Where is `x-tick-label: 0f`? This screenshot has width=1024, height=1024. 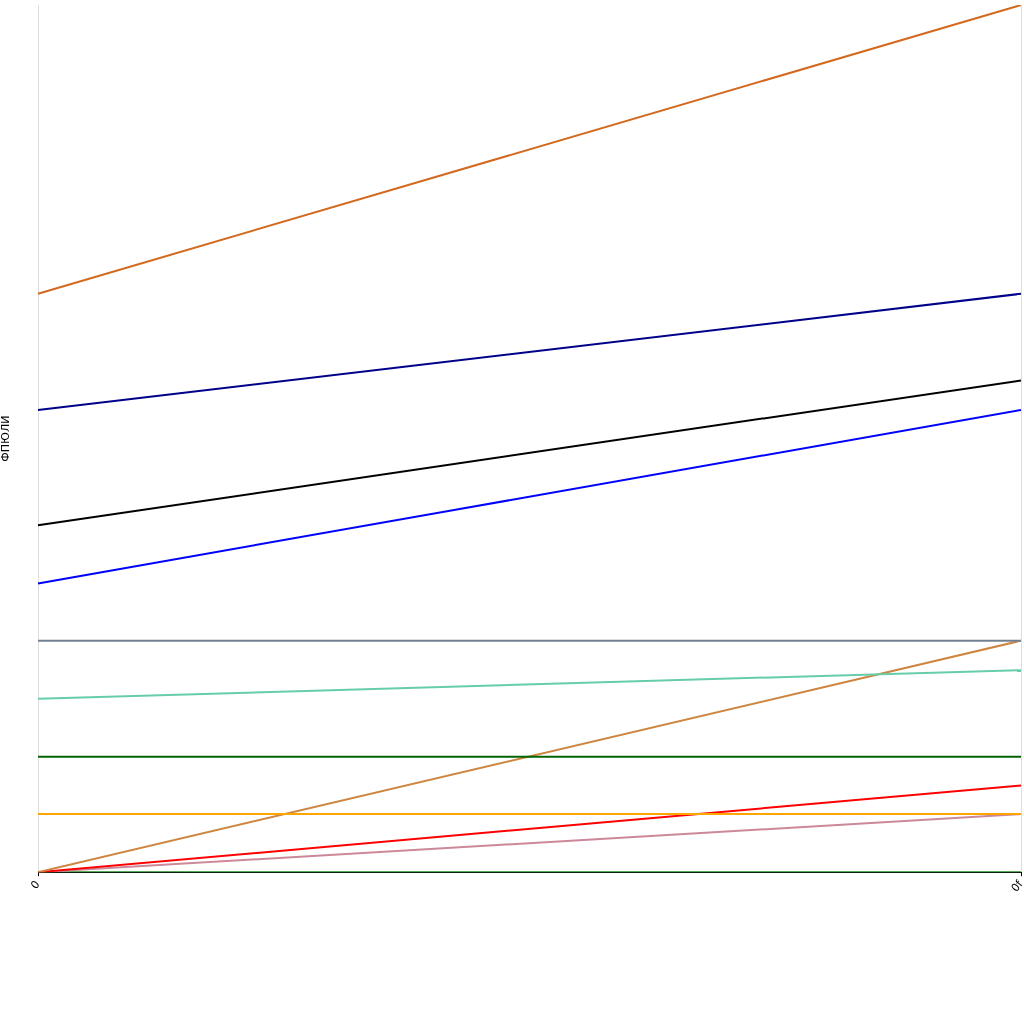
x-tick-label: 0f is located at coordinates (1016, 885).